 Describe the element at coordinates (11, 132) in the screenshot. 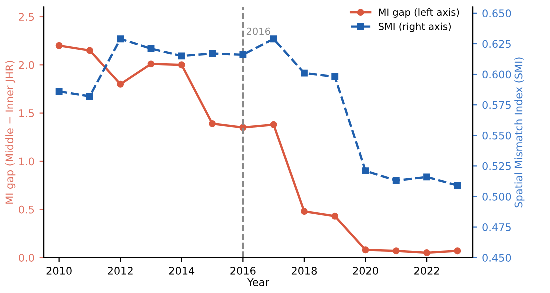

I see `y-axis-title: MI gap (Middle − Inner JHR)` at that location.